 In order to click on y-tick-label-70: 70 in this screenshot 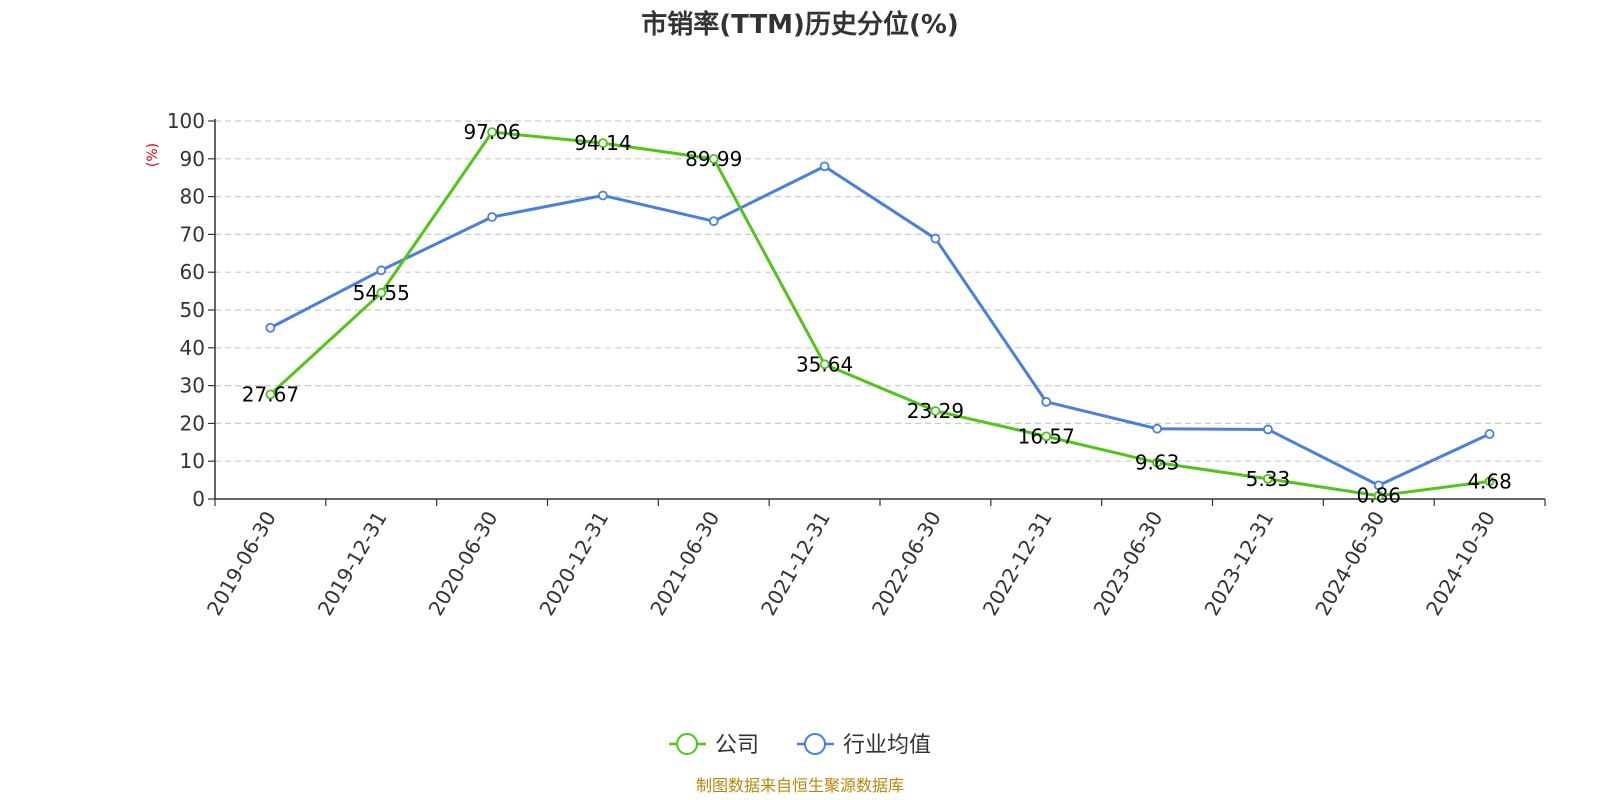, I will do `click(192, 234)`.